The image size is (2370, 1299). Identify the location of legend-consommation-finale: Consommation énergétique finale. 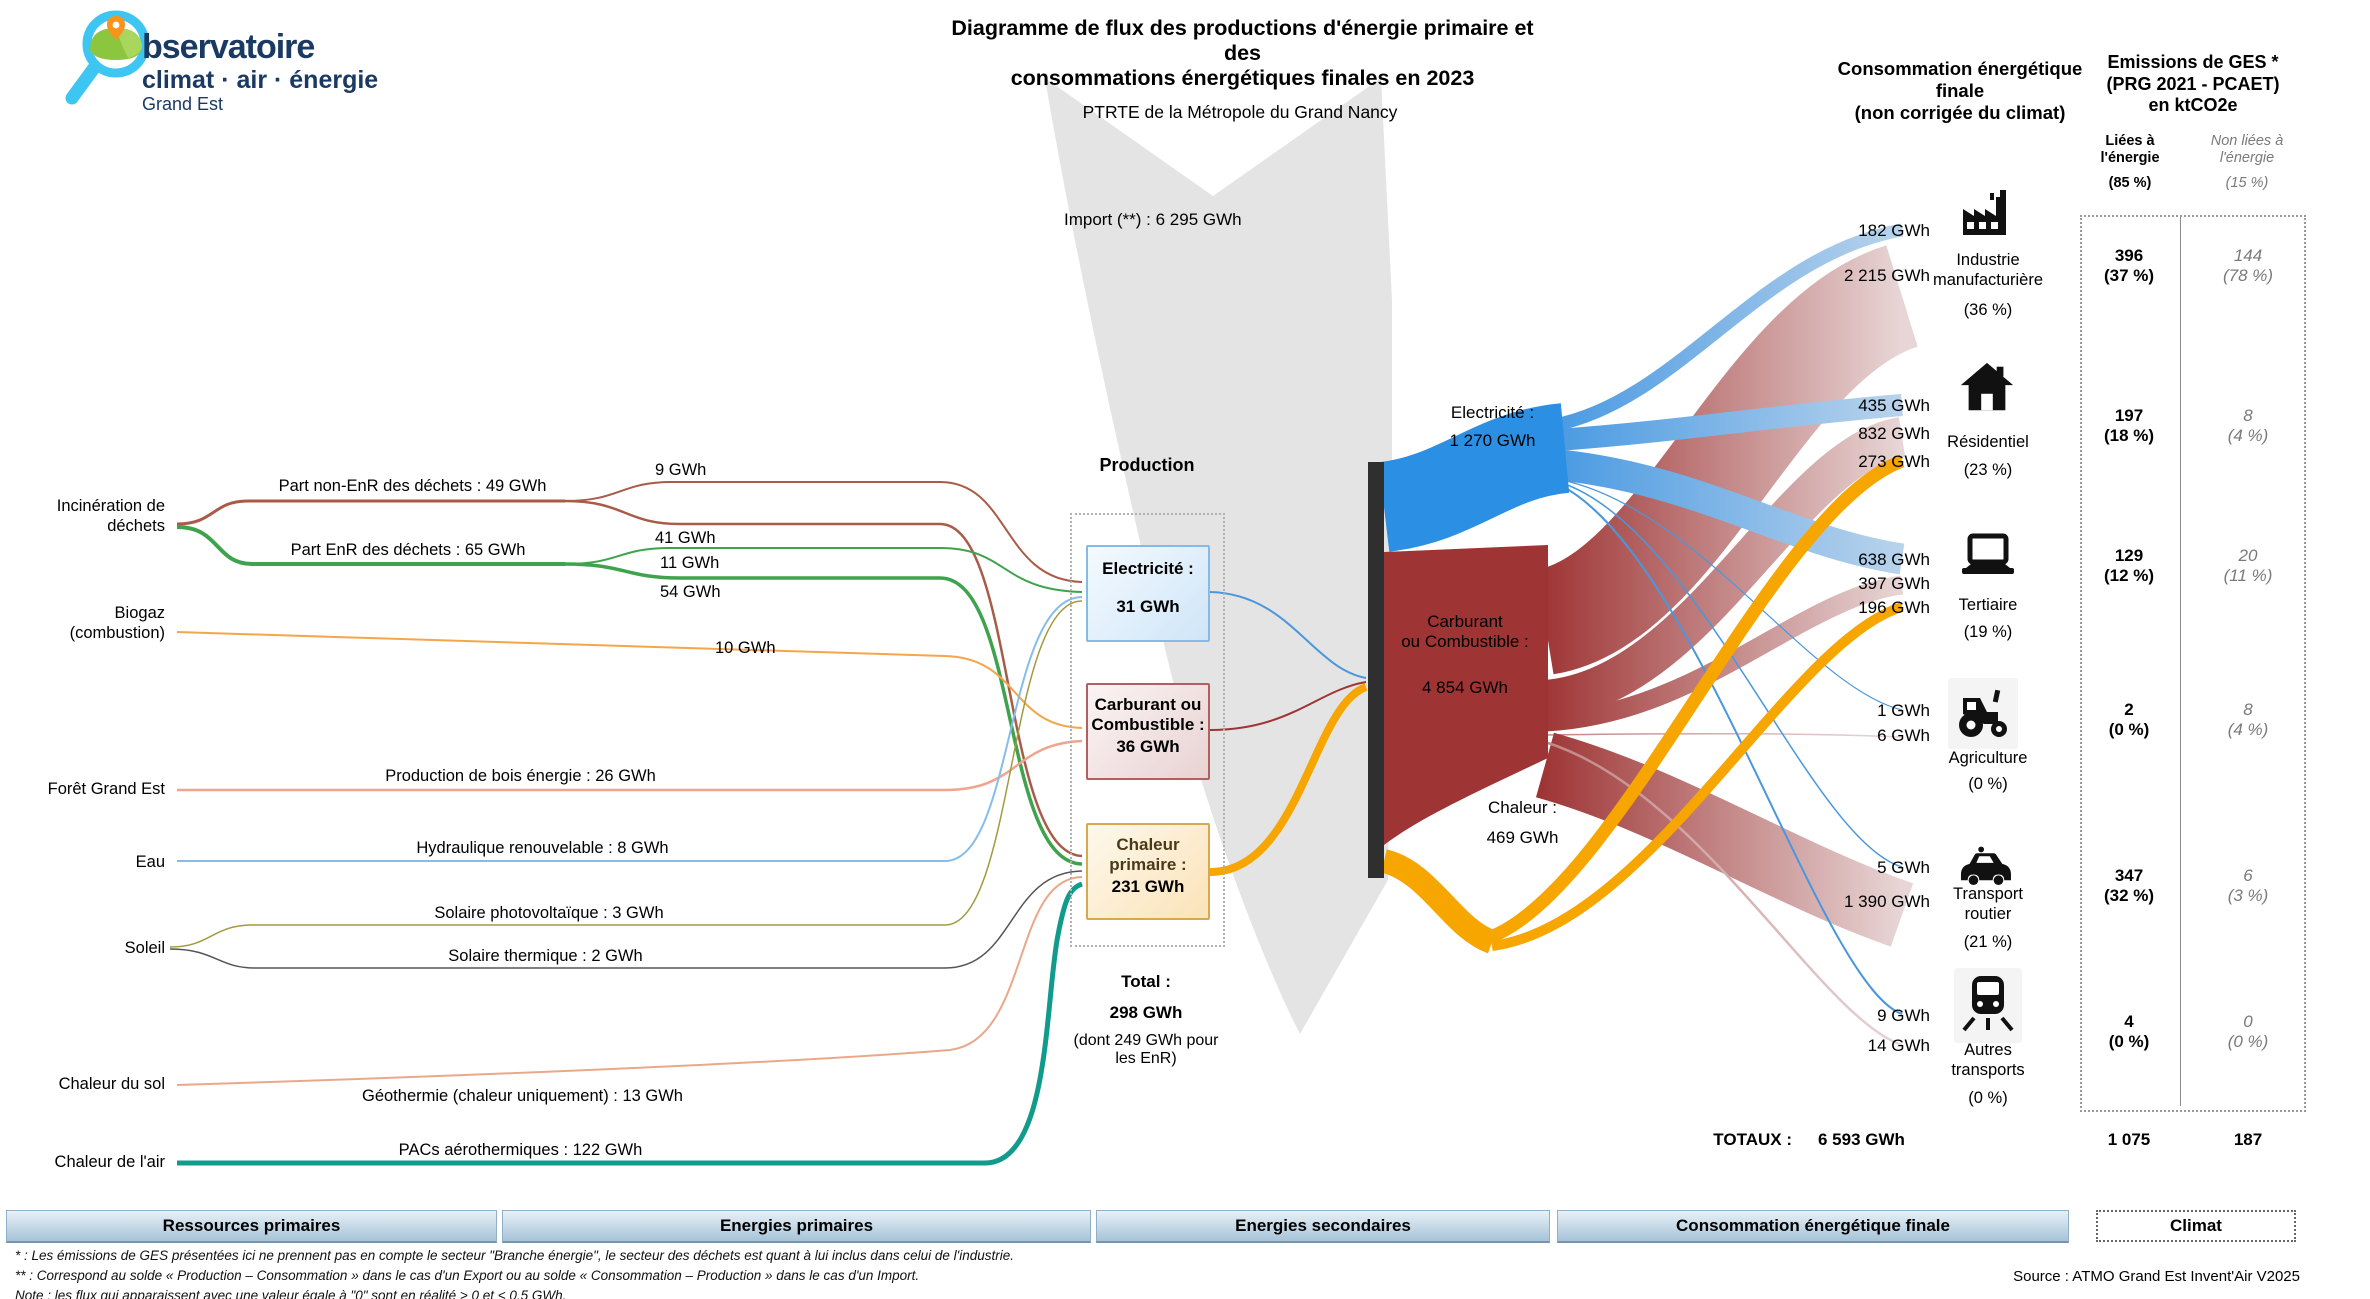
(1813, 1226).